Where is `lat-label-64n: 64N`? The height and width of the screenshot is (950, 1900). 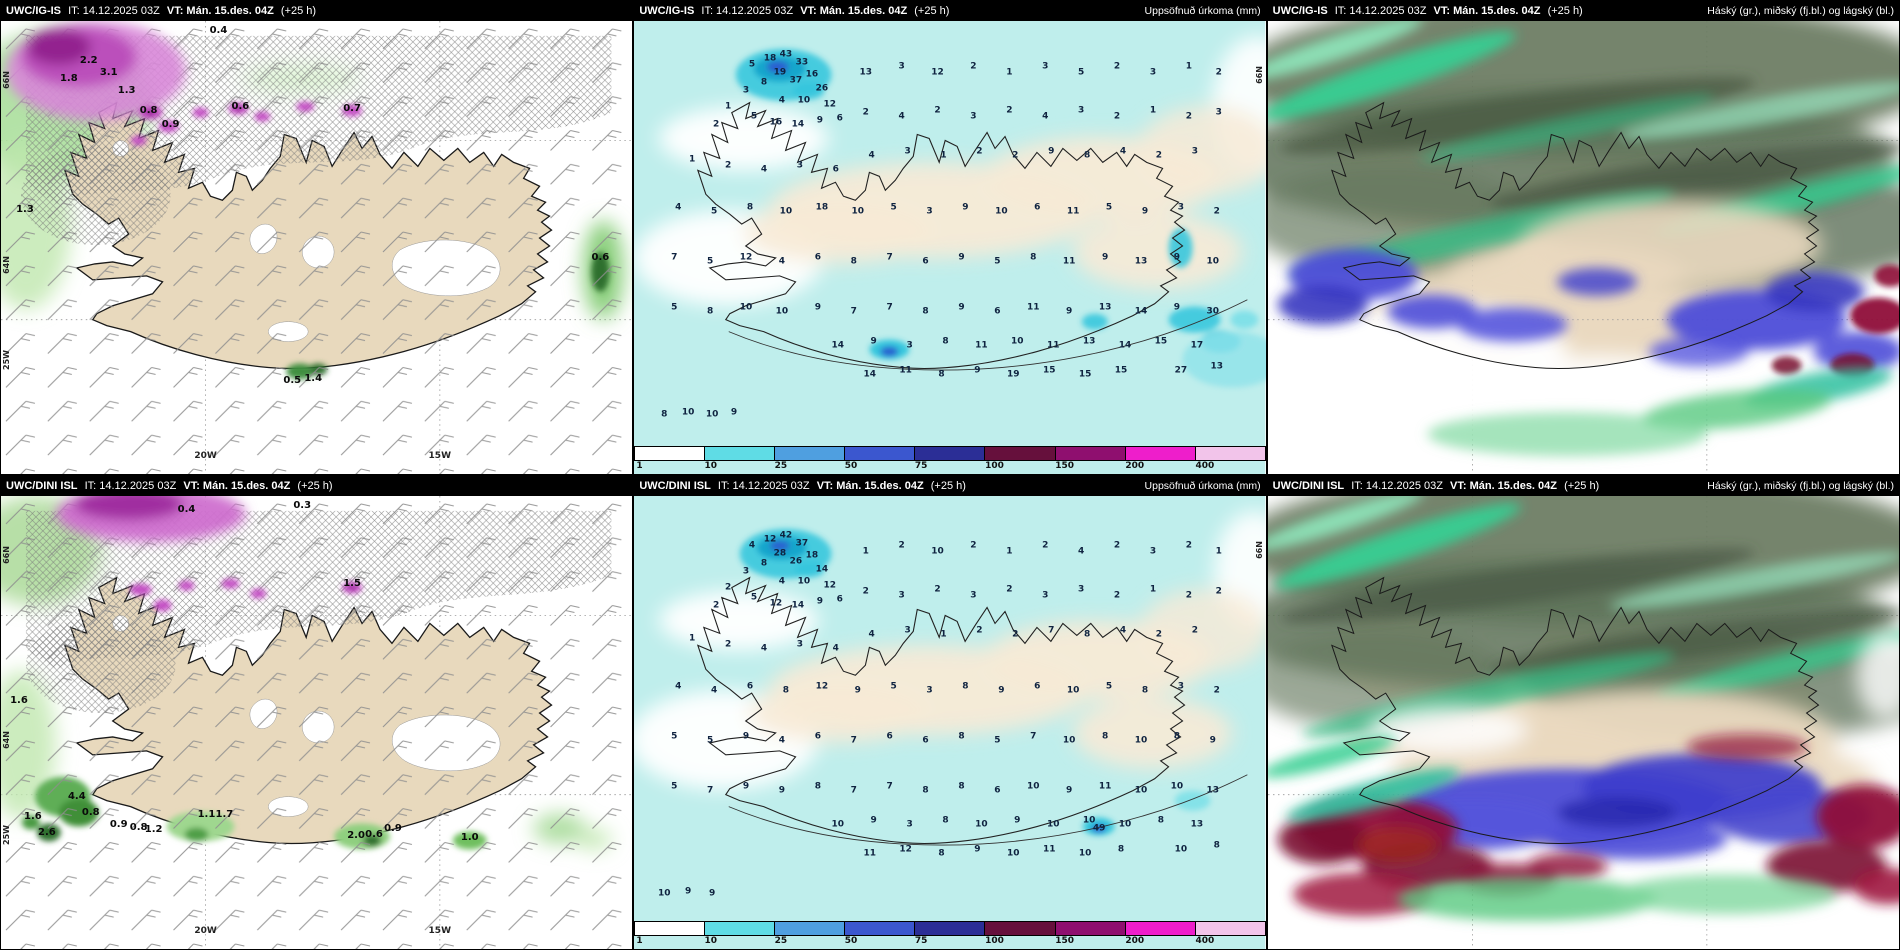
lat-label-64n: 64N is located at coordinates (6, 265).